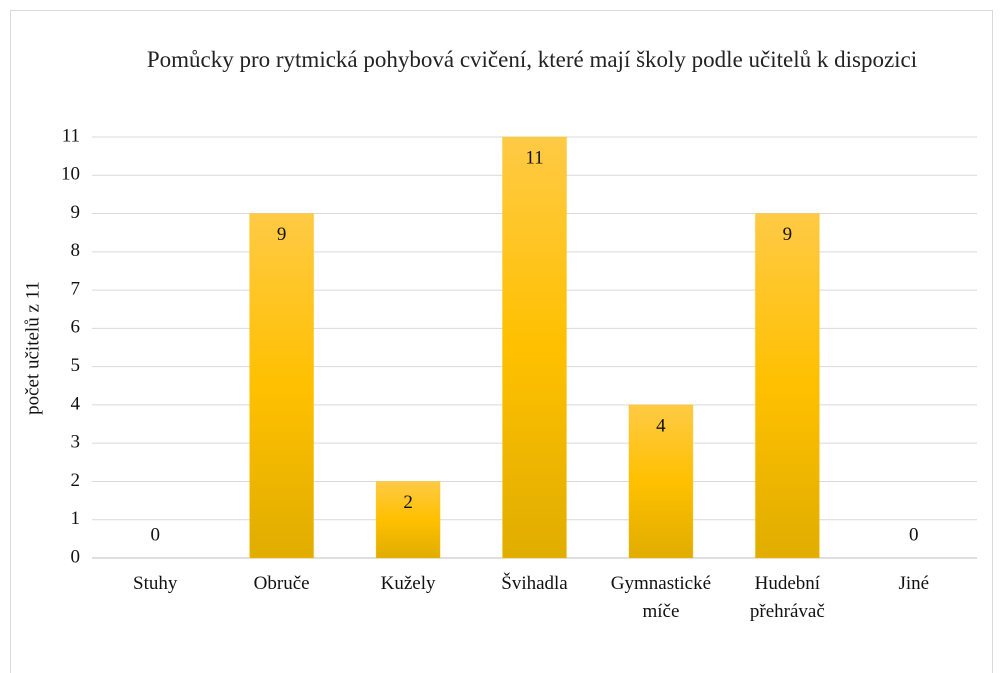 This screenshot has width=1000, height=673. I want to click on data-label: 4, so click(661, 425).